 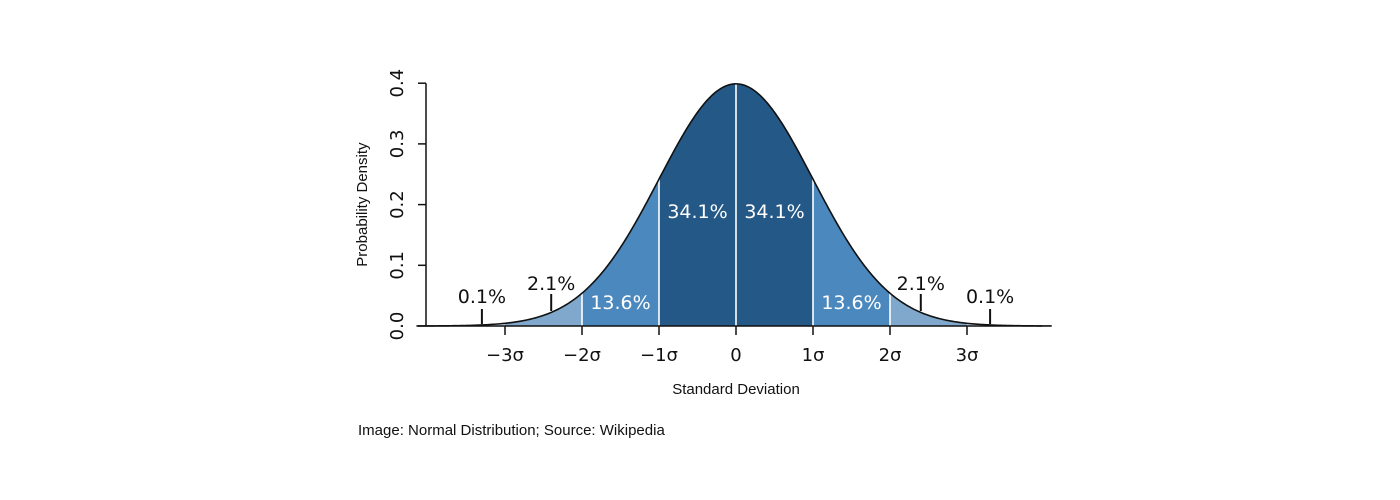 What do you see at coordinates (551, 284) in the screenshot?
I see `region-label-1: 2.1%` at bounding box center [551, 284].